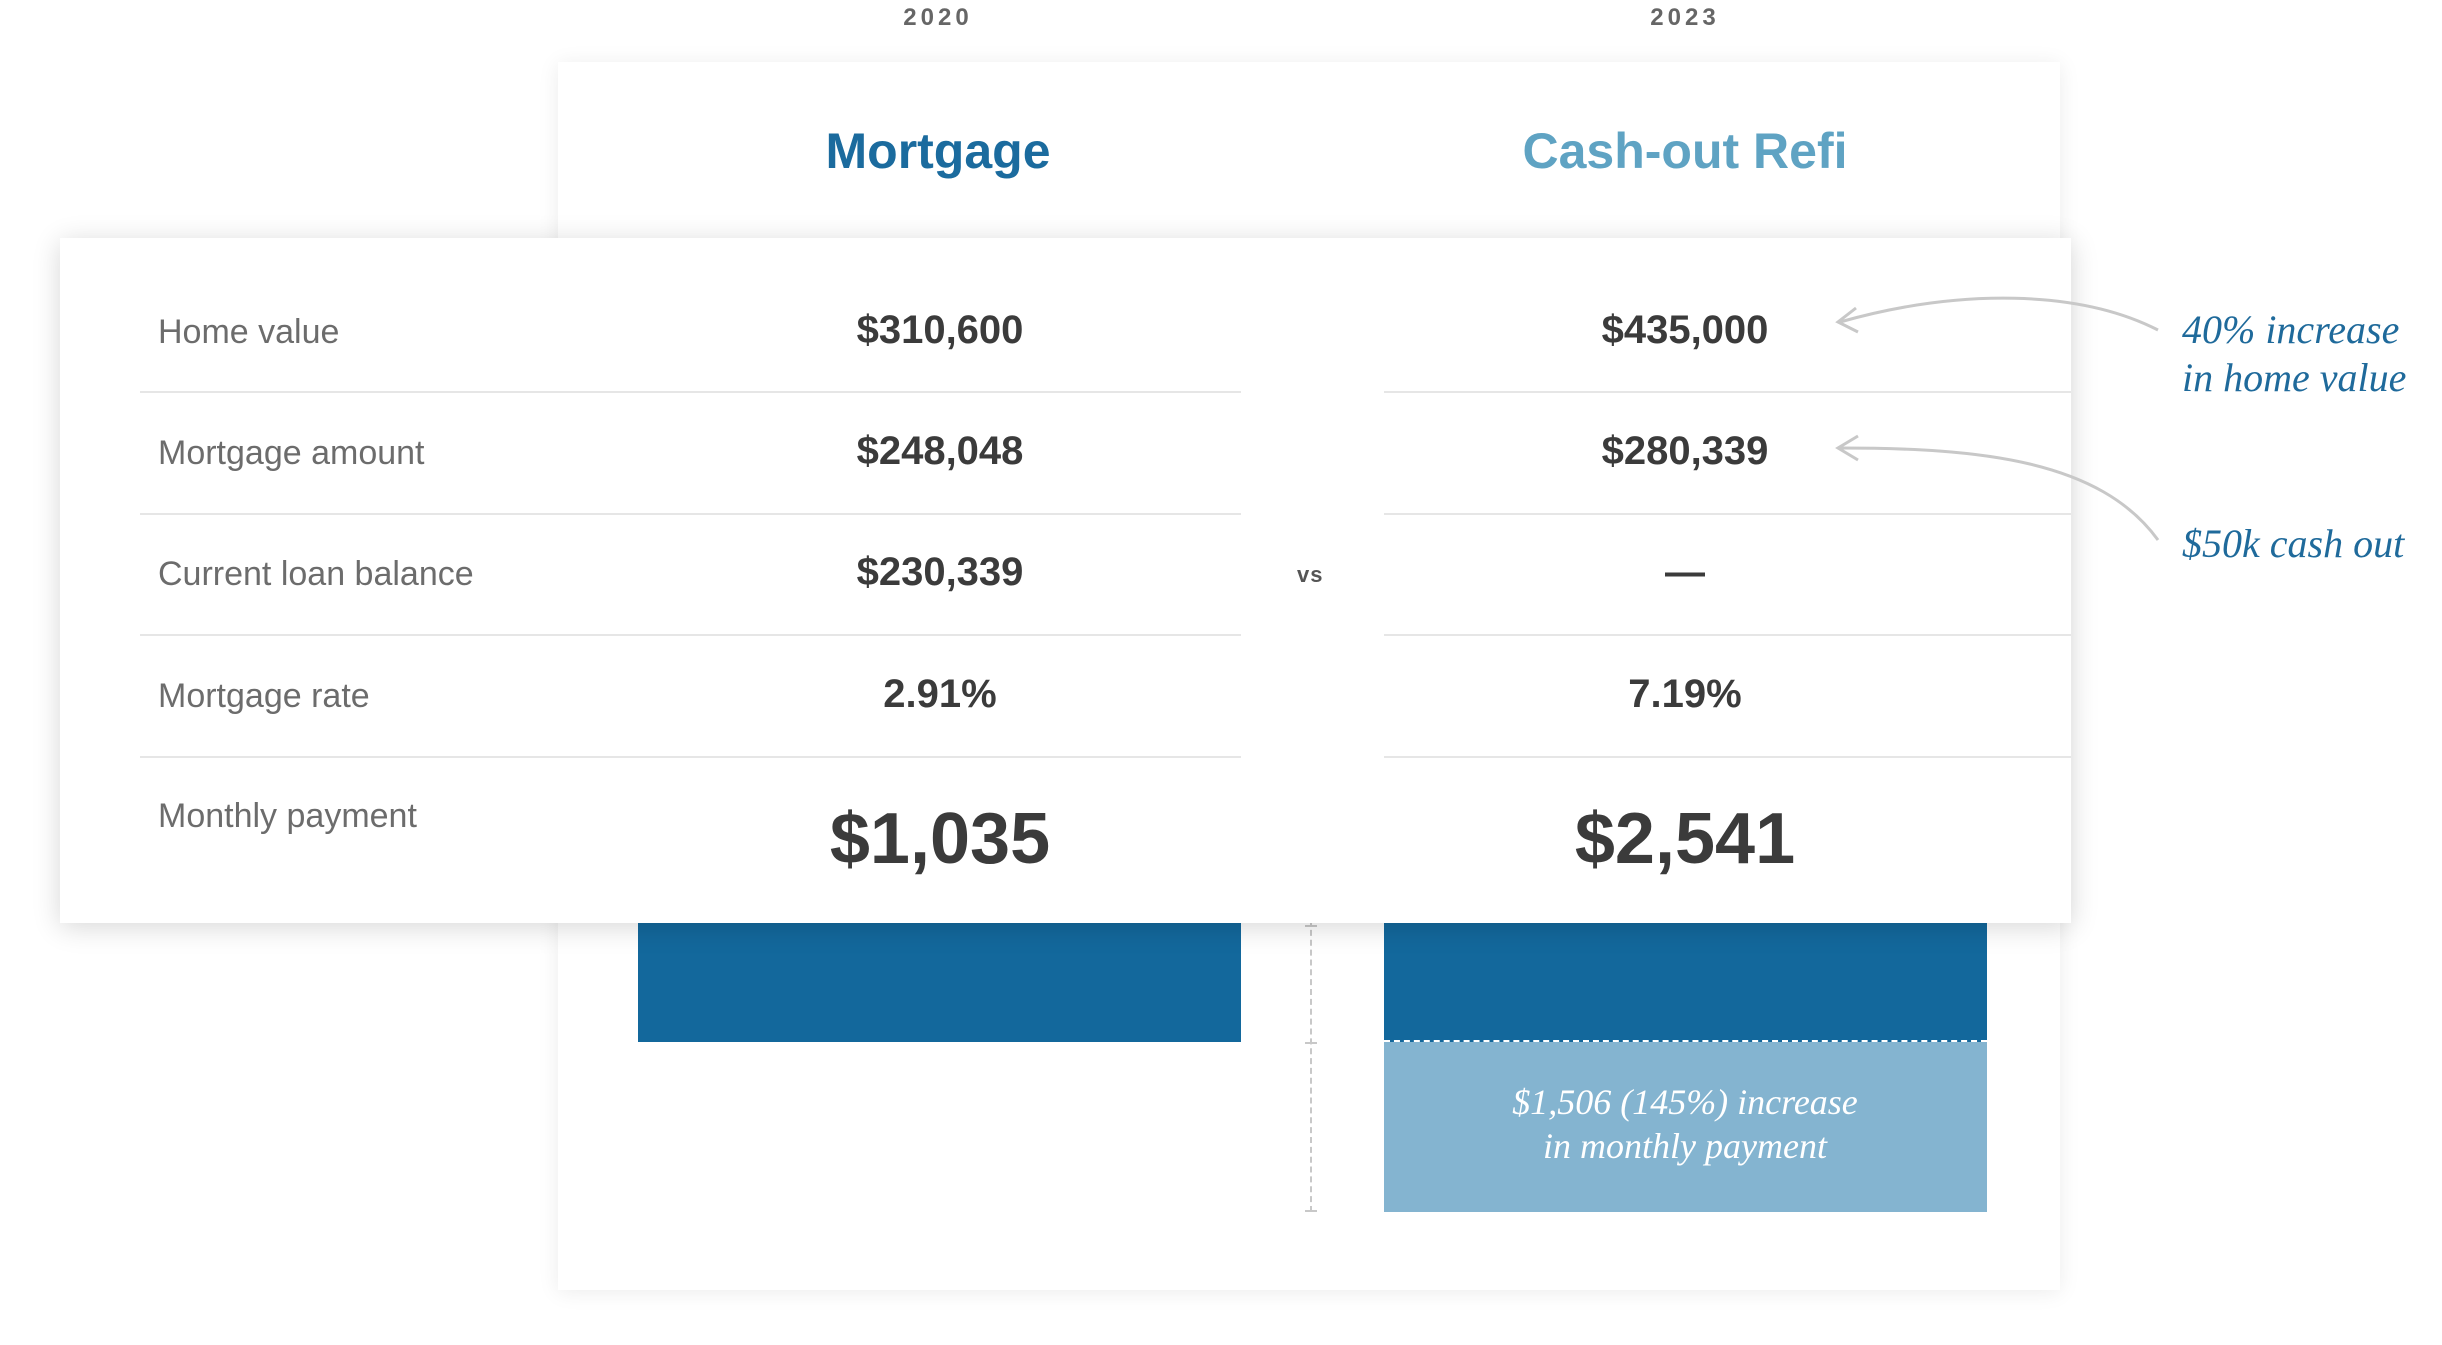  I want to click on mortgage-rate: 2.91%, so click(940, 694).